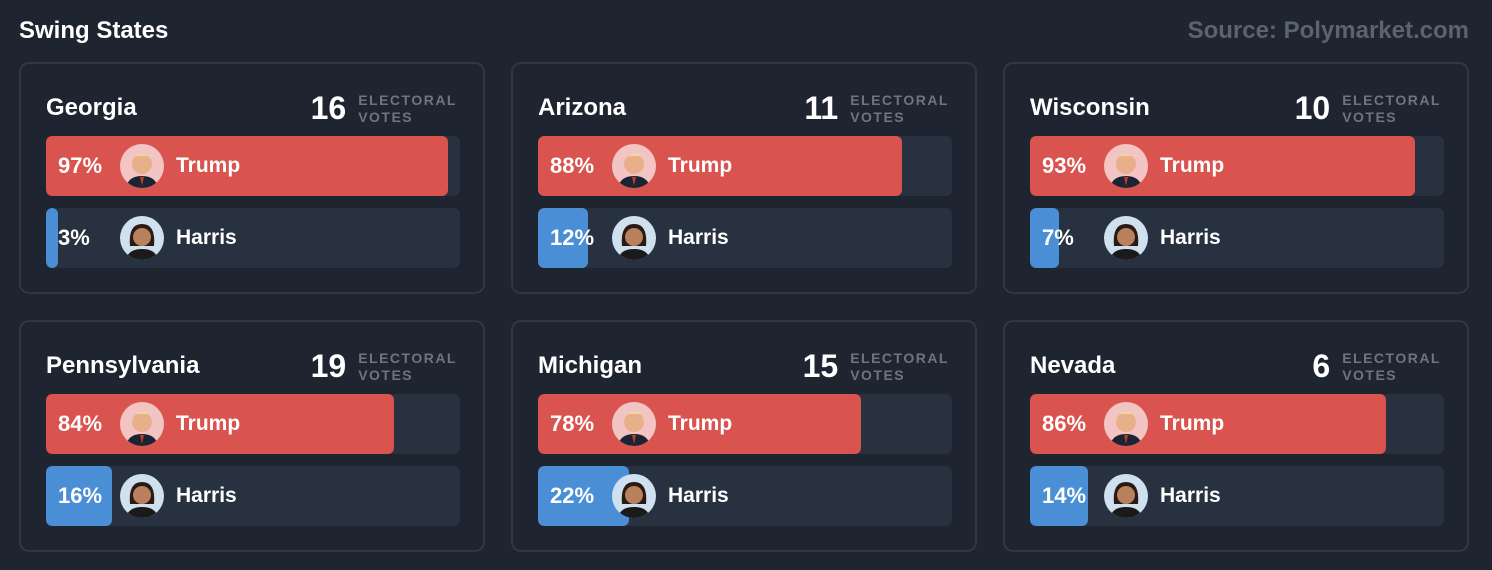 The image size is (1492, 570). I want to click on trump-percentage: 88%, so click(572, 165).